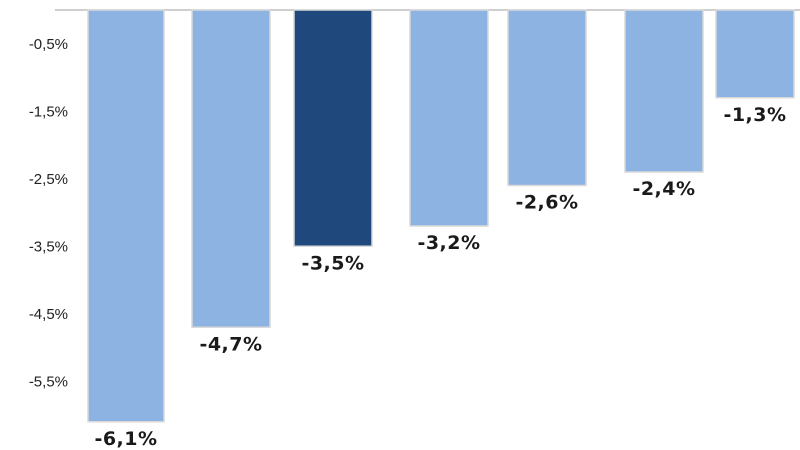 Image resolution: width=800 pixels, height=450 pixels. I want to click on bar-value-label: -6,1%, so click(125, 439).